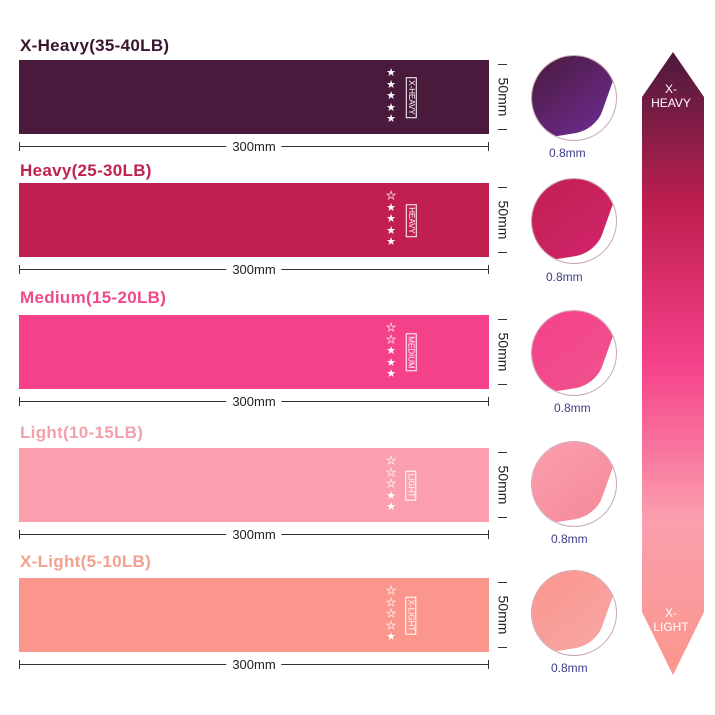 The height and width of the screenshot is (715, 715). I want to click on band-title: X-Light(5-10LB), so click(86, 561).